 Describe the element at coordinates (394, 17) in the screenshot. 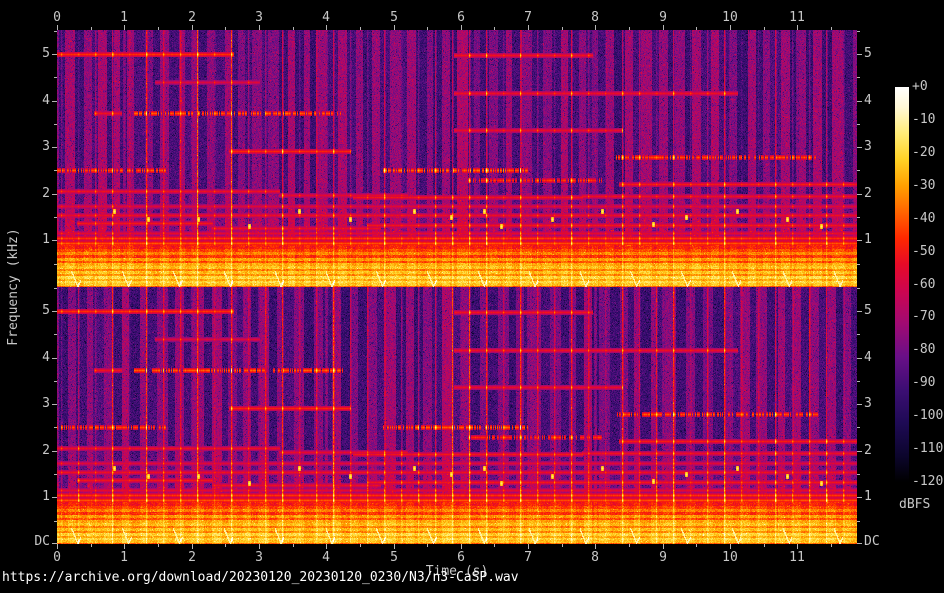

I see `time-tick-label: 5` at that location.